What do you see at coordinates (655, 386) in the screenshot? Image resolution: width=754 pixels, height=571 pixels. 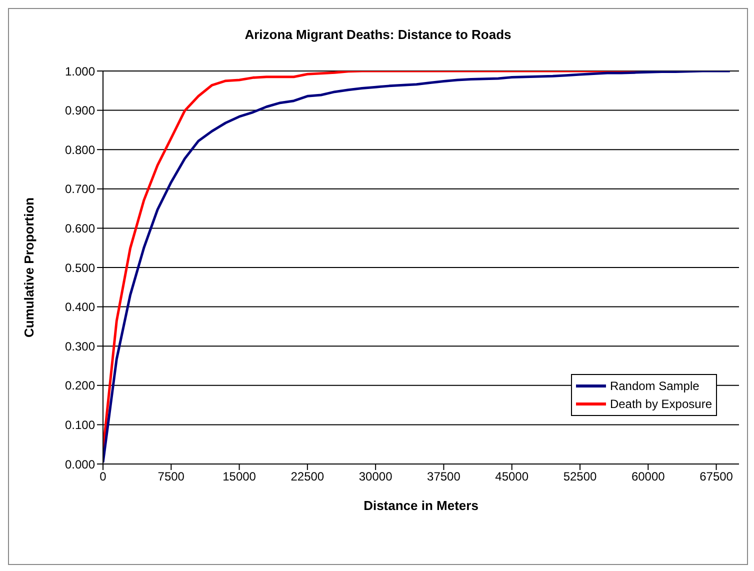 I see `legend-label: Random Sample` at bounding box center [655, 386].